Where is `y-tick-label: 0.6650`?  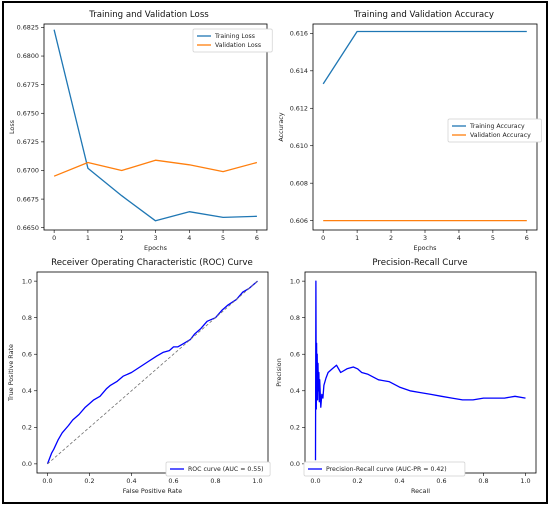 y-tick-label: 0.6650 is located at coordinates (28, 228).